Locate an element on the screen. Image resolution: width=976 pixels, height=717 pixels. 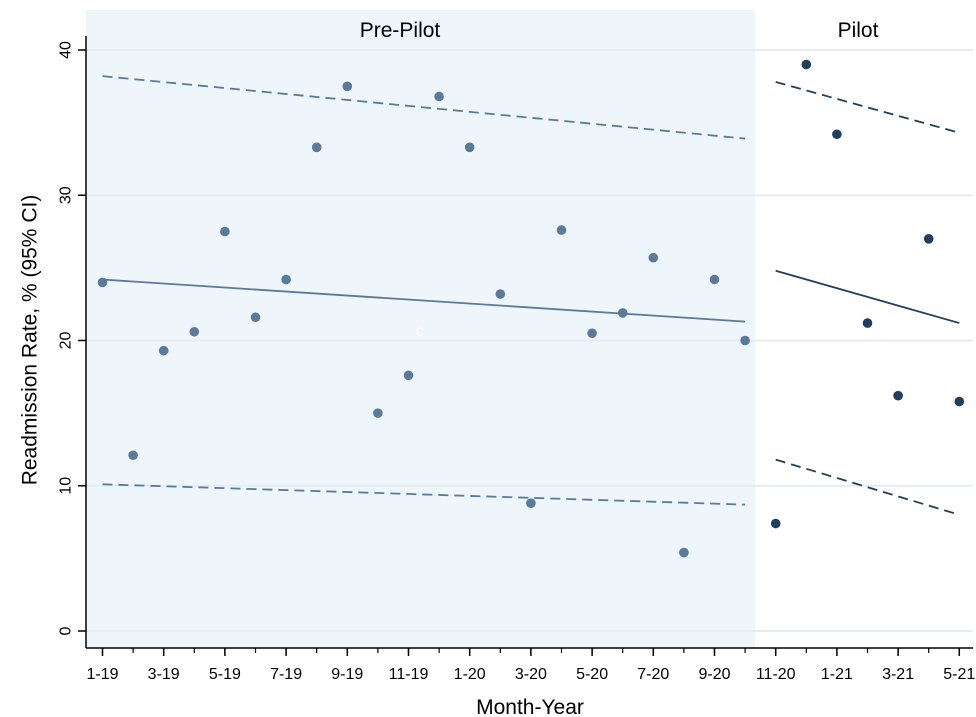
x-axis-title: Month-Year is located at coordinates (530, 706).